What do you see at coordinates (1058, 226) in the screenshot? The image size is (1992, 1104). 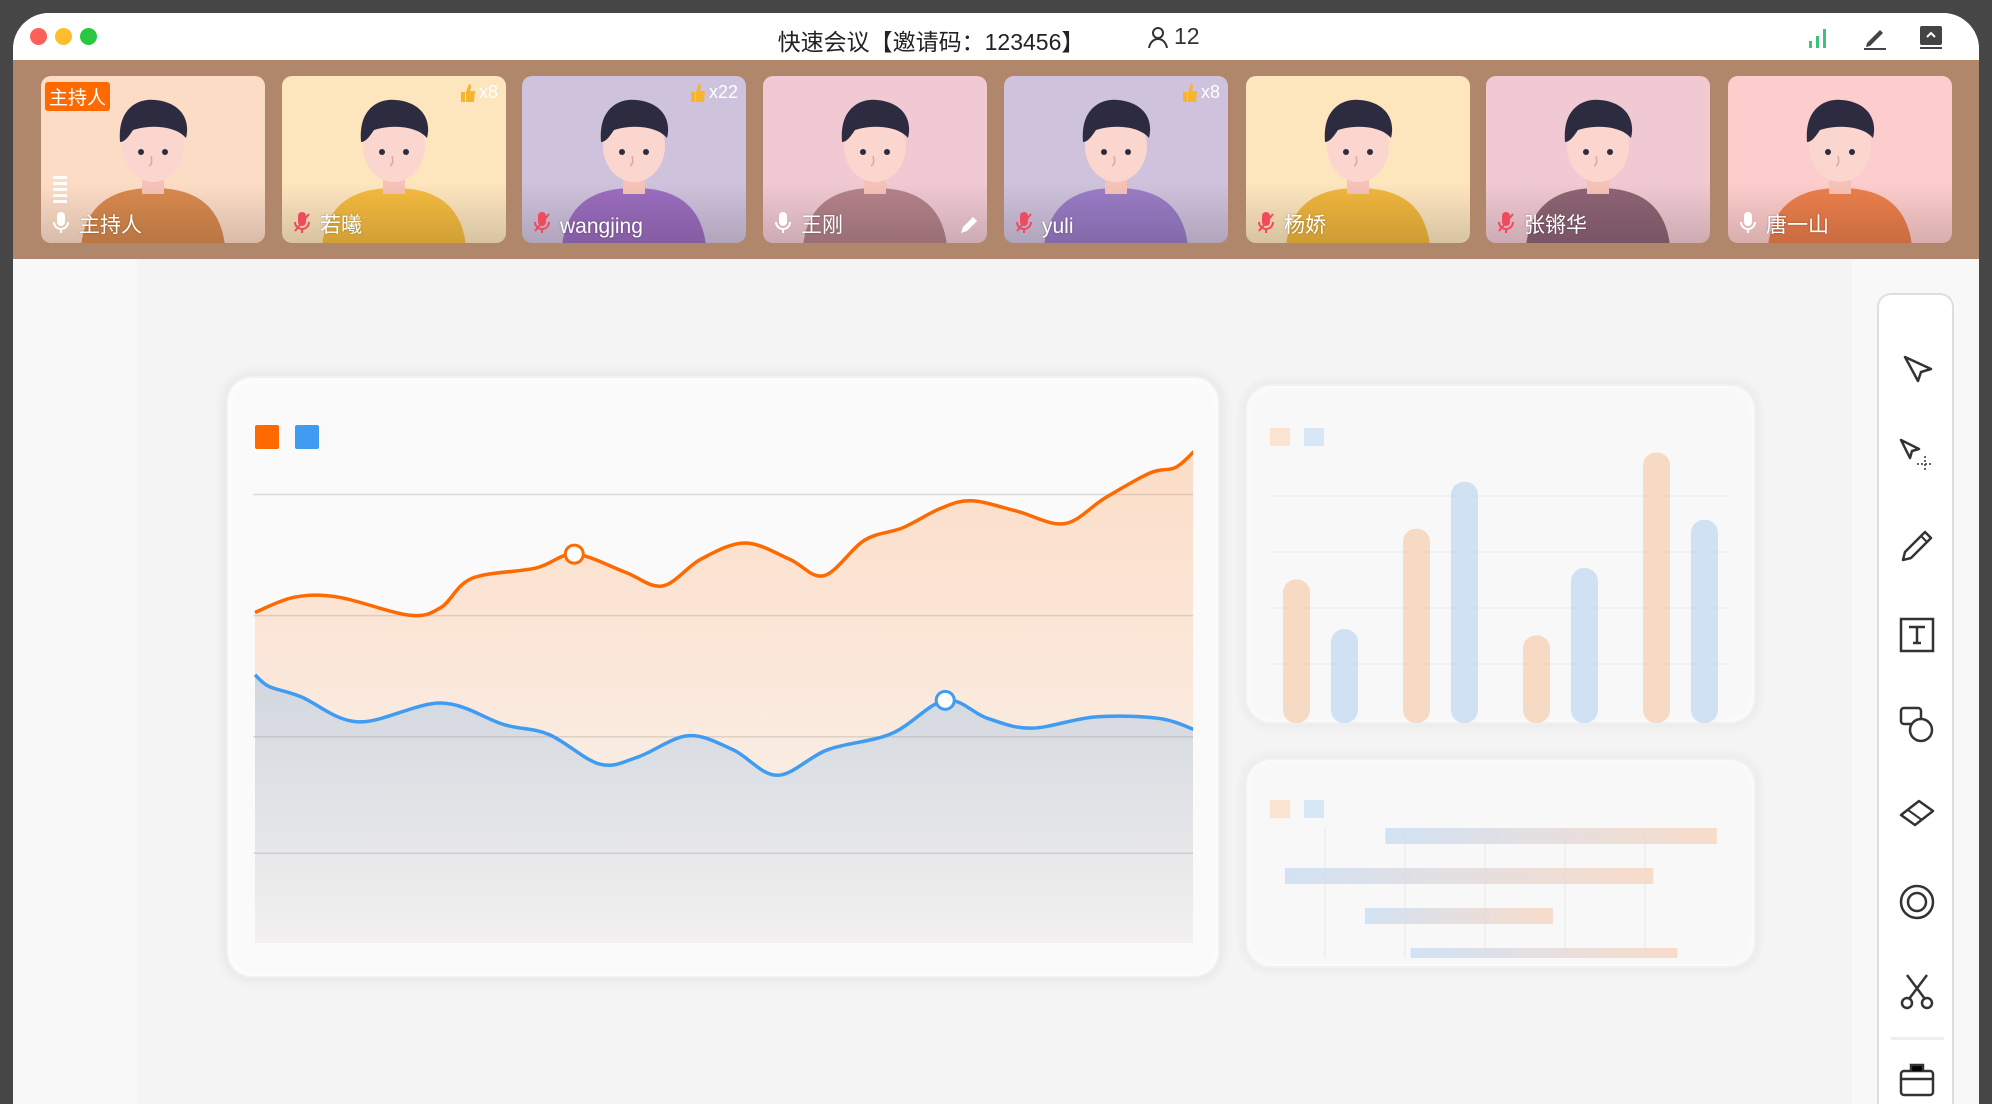 I see `participant-name: yuli` at bounding box center [1058, 226].